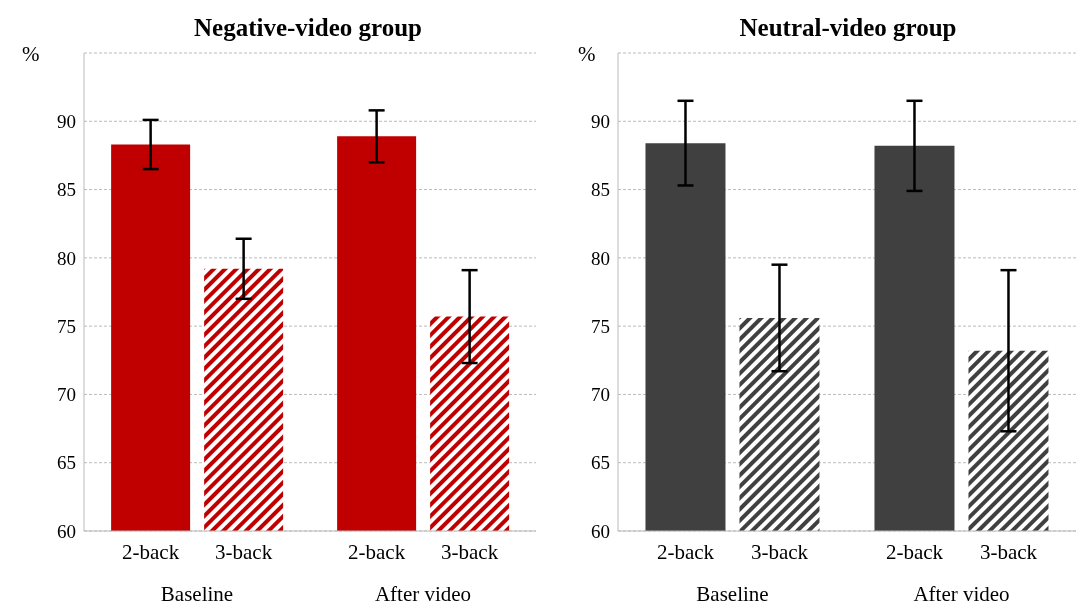 This screenshot has height=614, width=1082. What do you see at coordinates (848, 28) in the screenshot?
I see `chart-title: Neutral-video group` at bounding box center [848, 28].